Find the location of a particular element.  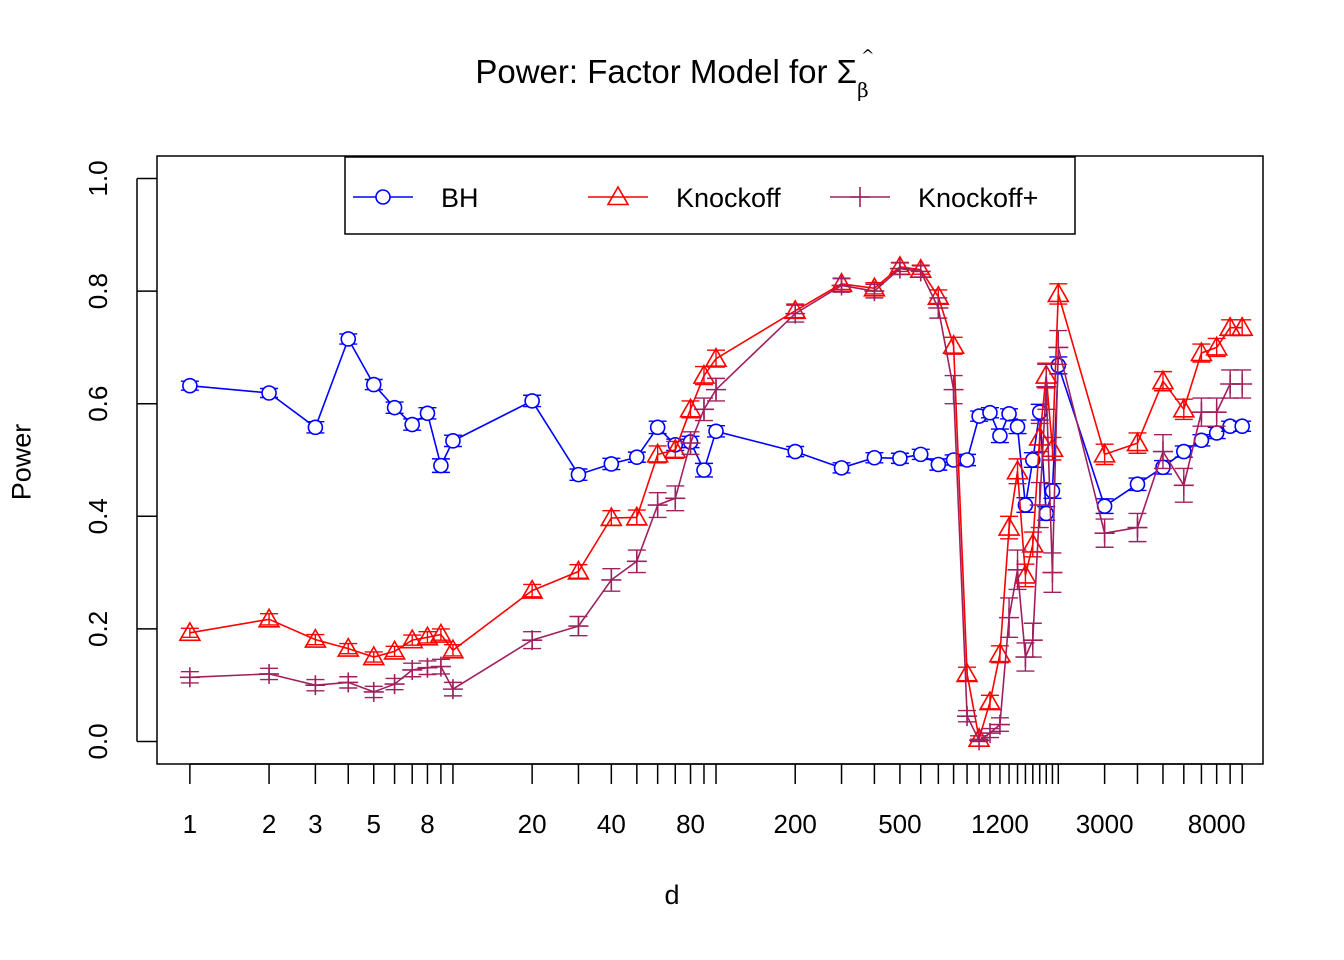

y-tick-label: 0.8 is located at coordinates (98, 291).